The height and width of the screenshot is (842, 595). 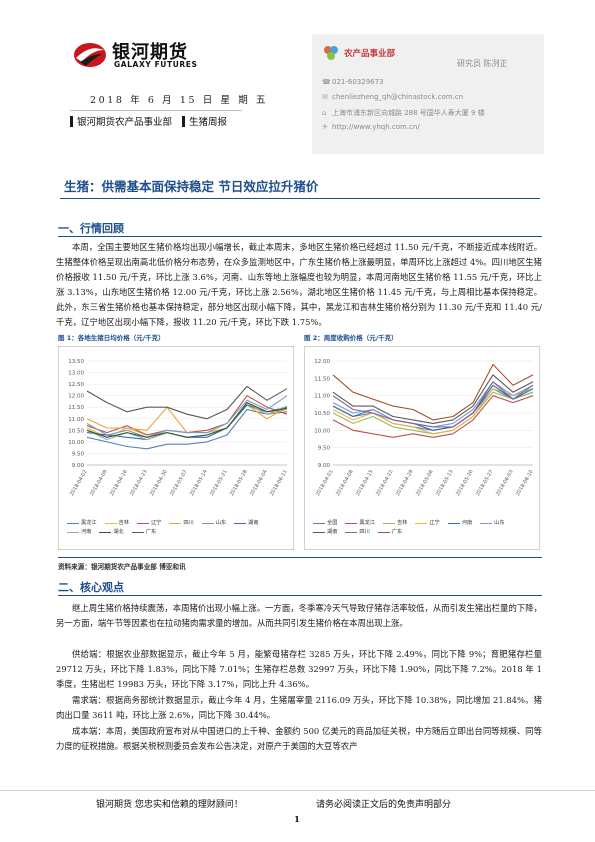 I want to click on legend-label: 山东, so click(x=221, y=523).